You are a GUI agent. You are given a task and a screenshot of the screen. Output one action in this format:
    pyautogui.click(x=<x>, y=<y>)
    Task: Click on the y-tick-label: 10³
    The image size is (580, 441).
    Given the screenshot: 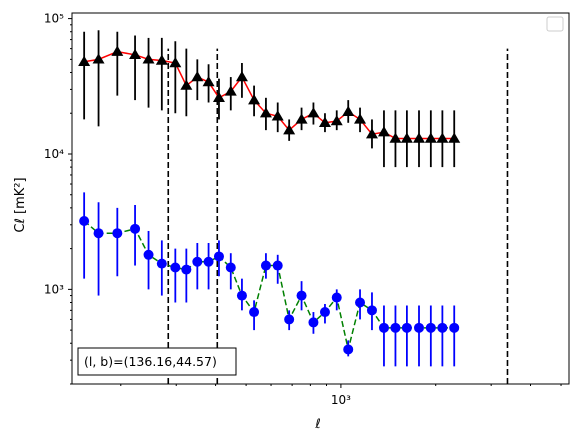 What is the action you would take?
    pyautogui.click(x=54, y=289)
    